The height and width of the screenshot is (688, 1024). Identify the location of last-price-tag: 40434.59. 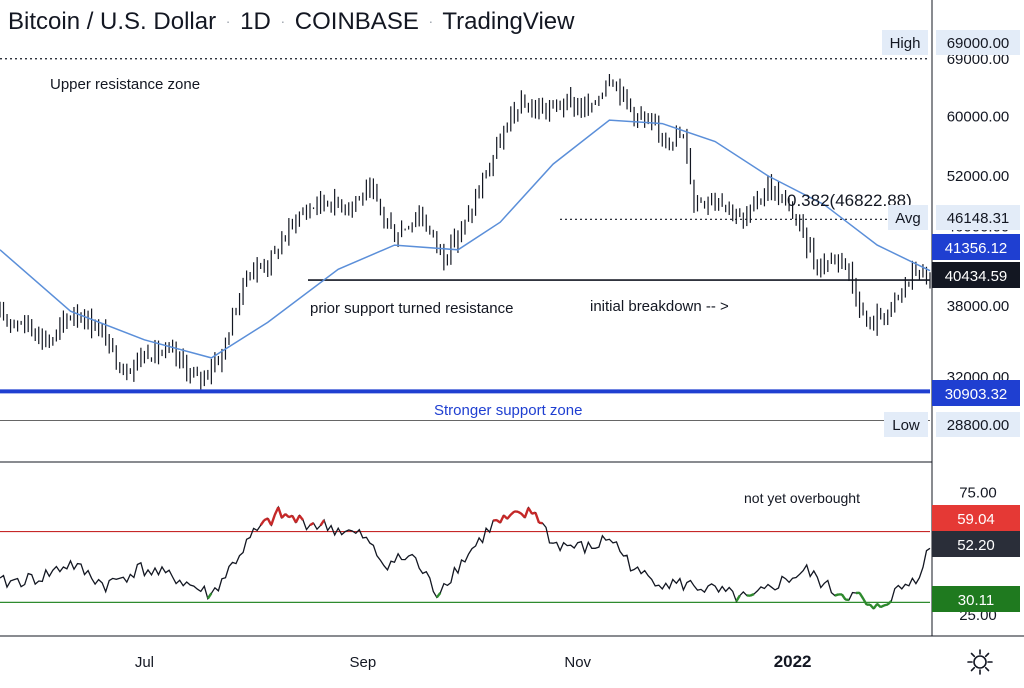
(976, 275).